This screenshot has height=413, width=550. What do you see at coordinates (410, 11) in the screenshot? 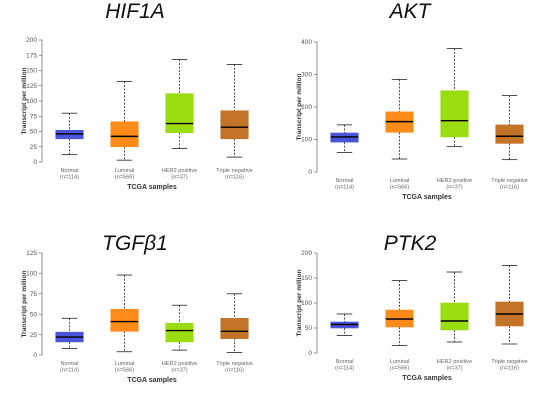
I see `chart-title: AKT` at bounding box center [410, 11].